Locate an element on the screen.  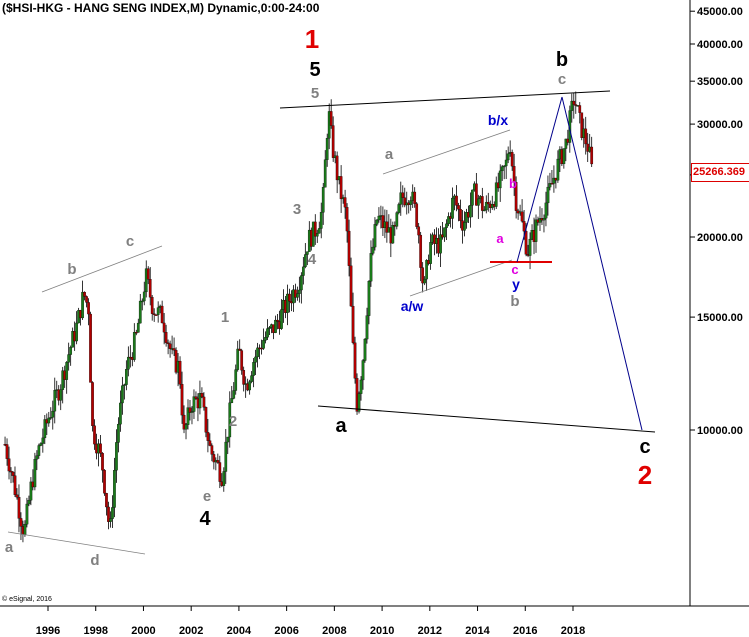
x-tick-label: 2010 is located at coordinates (382, 631).